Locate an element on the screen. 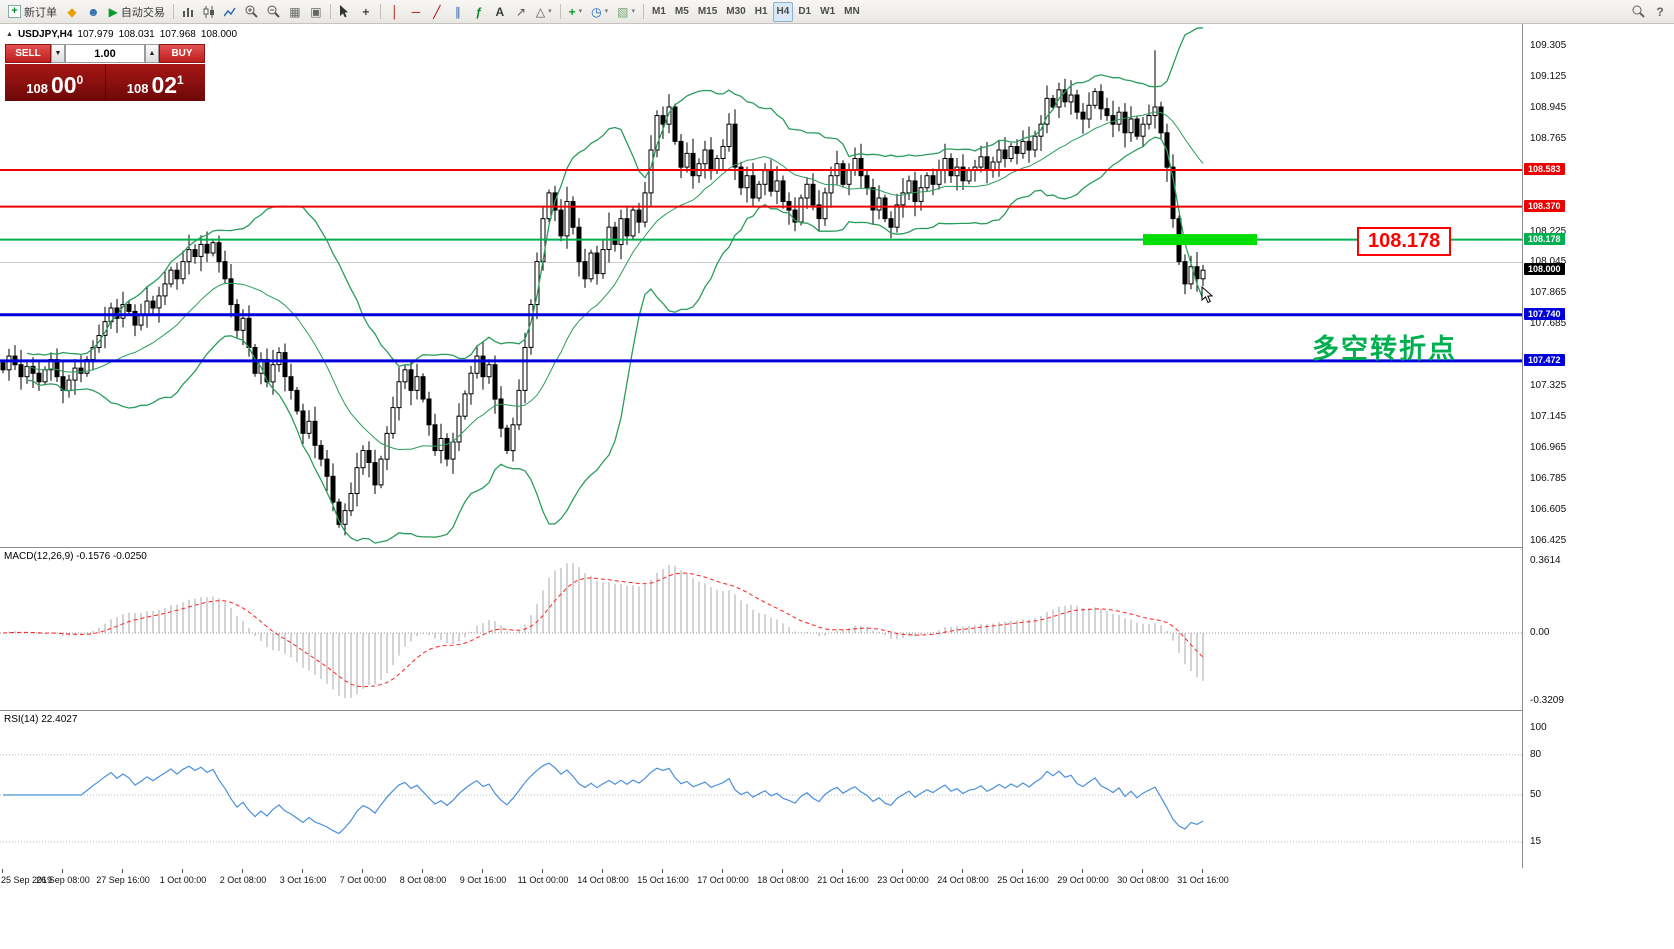  time-axis-label: 23 Oct 00:00 is located at coordinates (903, 880).